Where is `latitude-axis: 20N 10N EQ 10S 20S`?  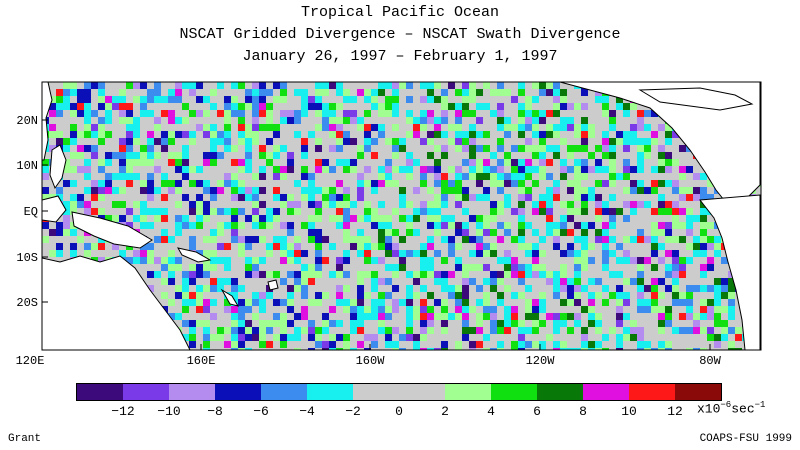 latitude-axis: 20N 10N EQ 10S 20S is located at coordinates (32, 212).